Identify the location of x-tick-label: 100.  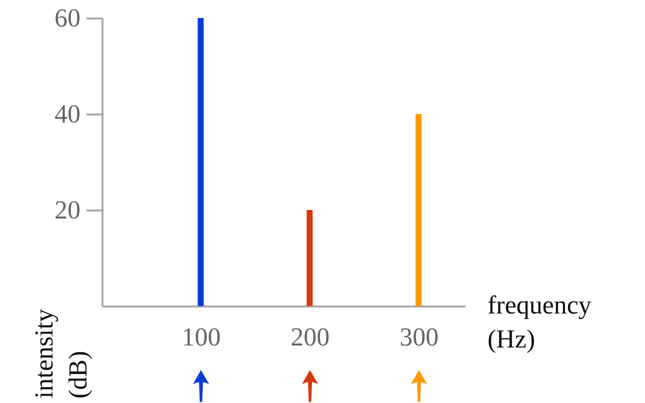
(201, 337).